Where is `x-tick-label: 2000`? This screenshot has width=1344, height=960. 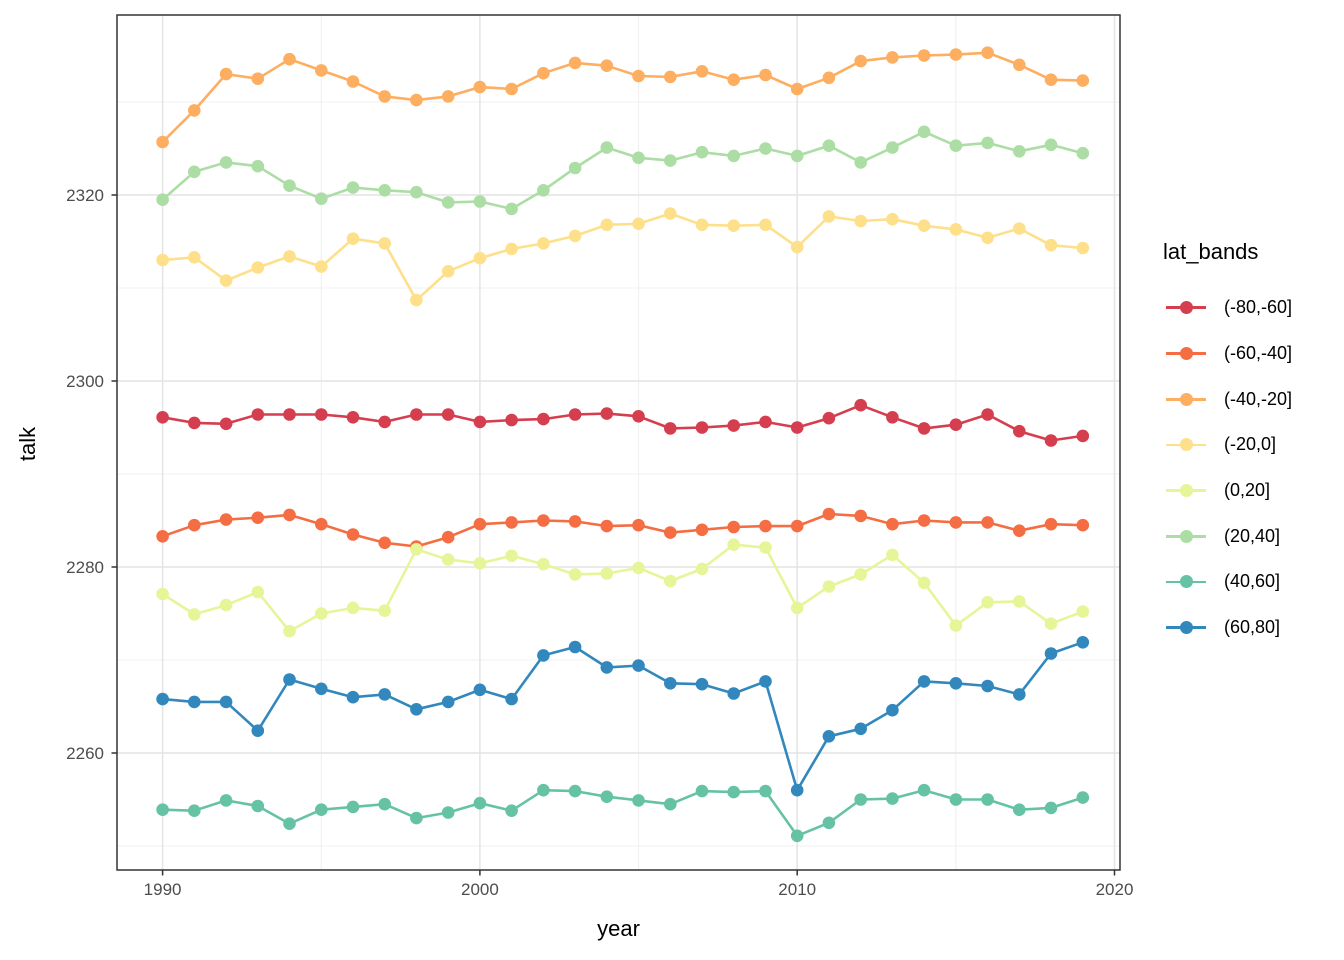 x-tick-label: 2000 is located at coordinates (480, 889).